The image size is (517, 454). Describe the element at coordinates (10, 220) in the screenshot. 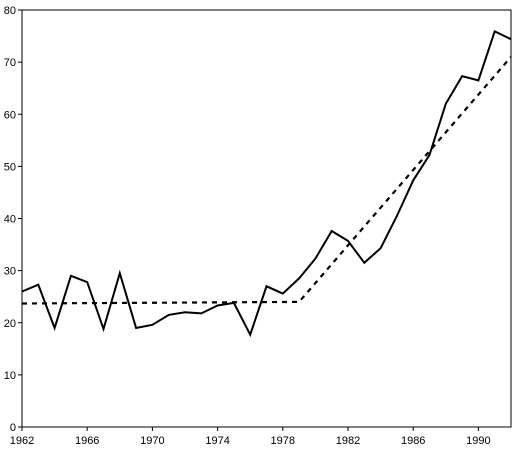

I see `y-tick-label: 40` at that location.